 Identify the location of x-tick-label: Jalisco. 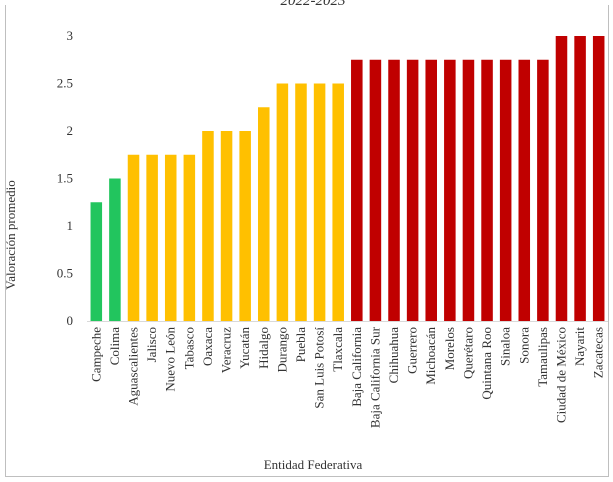
(151, 344).